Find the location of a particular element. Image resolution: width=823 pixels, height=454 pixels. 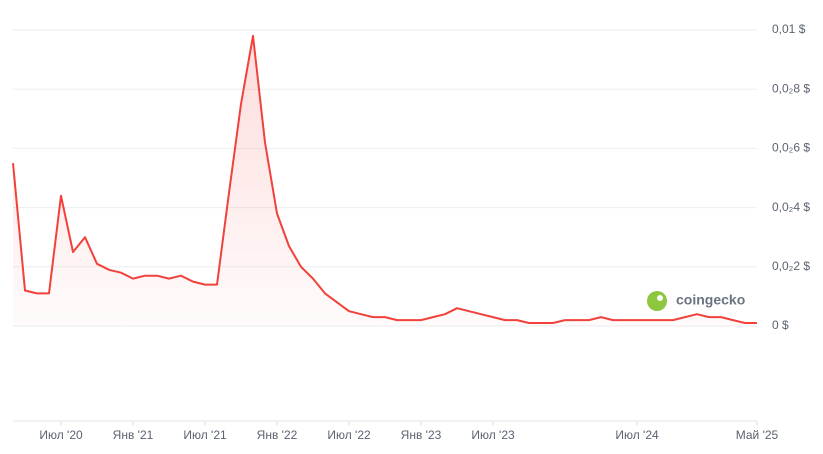

logo-eye is located at coordinates (660, 298).